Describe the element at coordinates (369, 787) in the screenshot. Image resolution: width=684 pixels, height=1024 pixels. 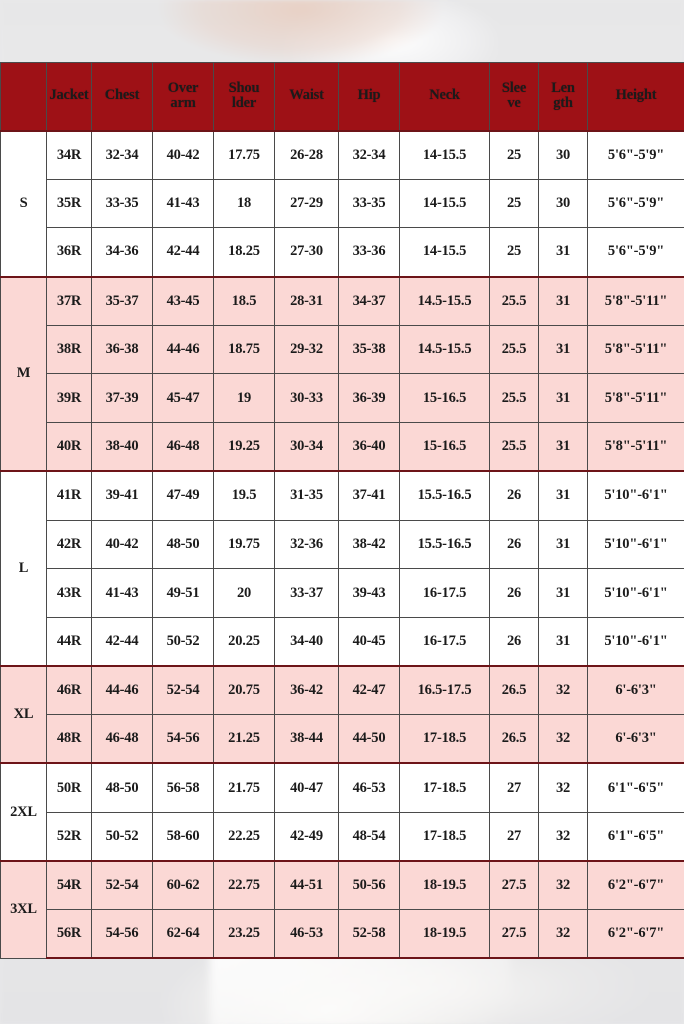
I see `cell-hip: 46-53` at that location.